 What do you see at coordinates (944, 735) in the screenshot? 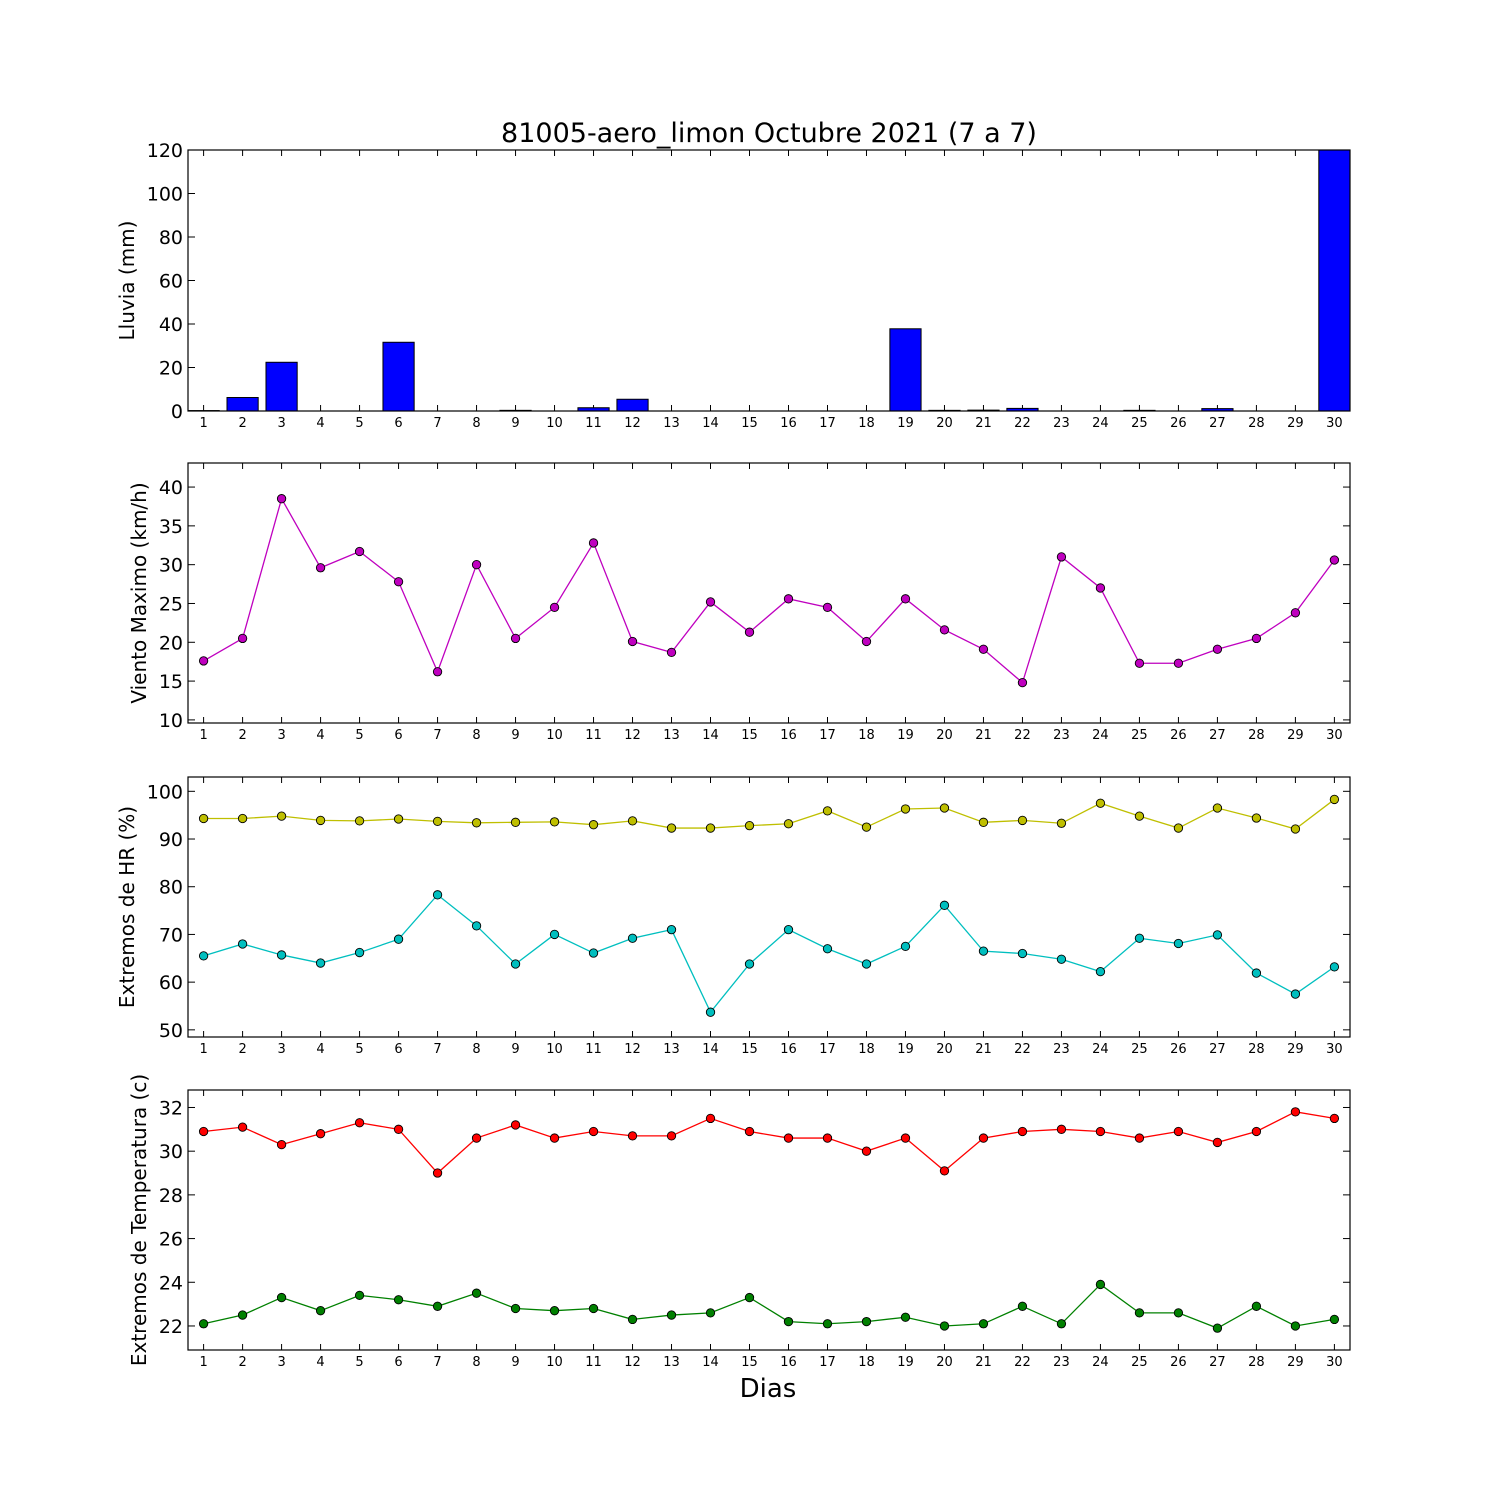
I see `wind-xtick-label: 20` at bounding box center [944, 735].